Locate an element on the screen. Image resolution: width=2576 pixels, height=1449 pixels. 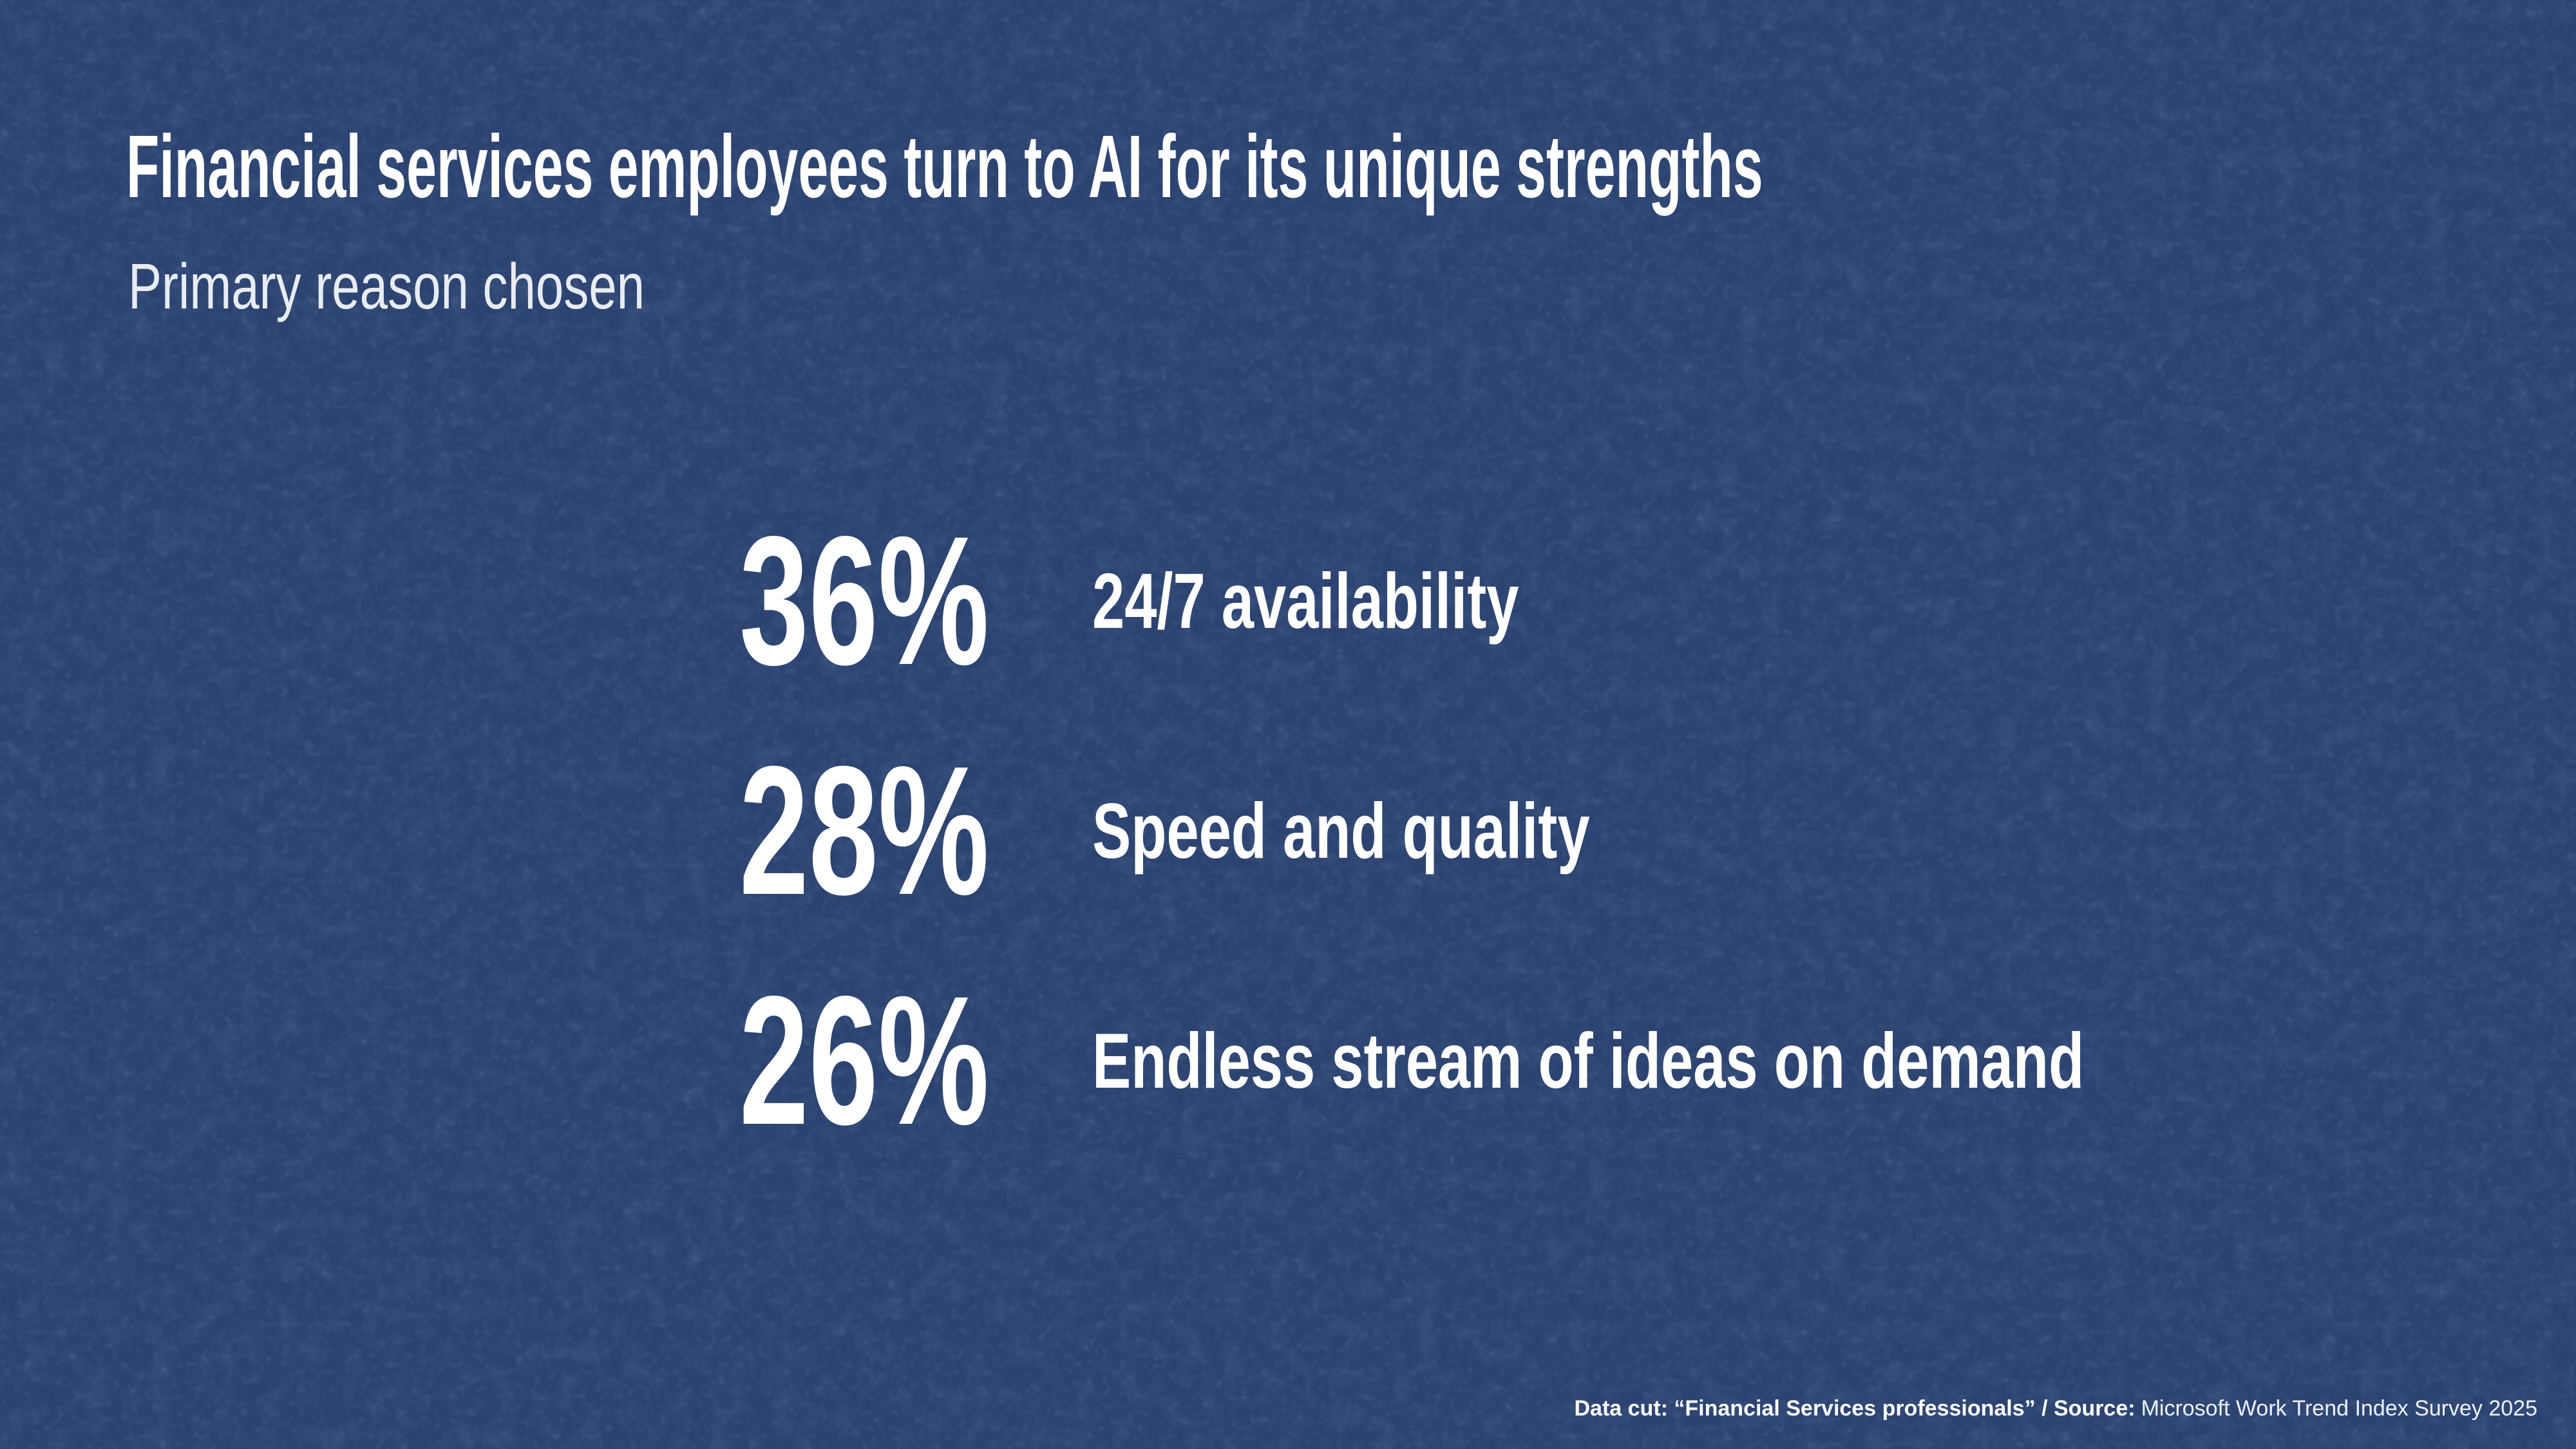
stat-value-speed-quality: 28% is located at coordinates (864, 830).